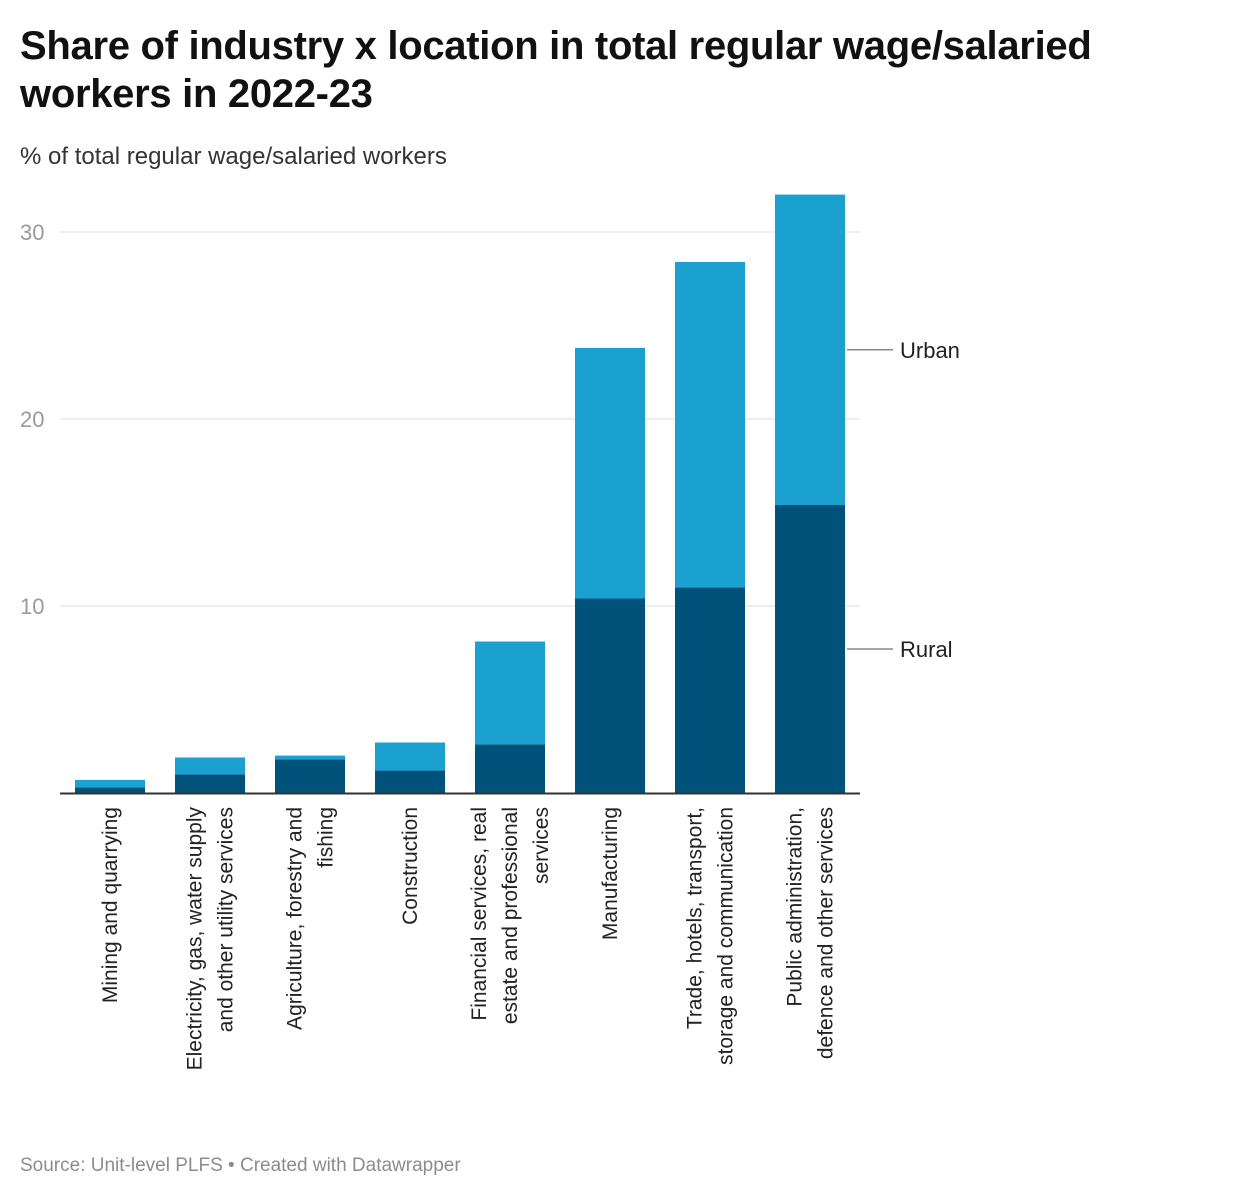  What do you see at coordinates (541, 845) in the screenshot?
I see `x-tick-label-line: services` at bounding box center [541, 845].